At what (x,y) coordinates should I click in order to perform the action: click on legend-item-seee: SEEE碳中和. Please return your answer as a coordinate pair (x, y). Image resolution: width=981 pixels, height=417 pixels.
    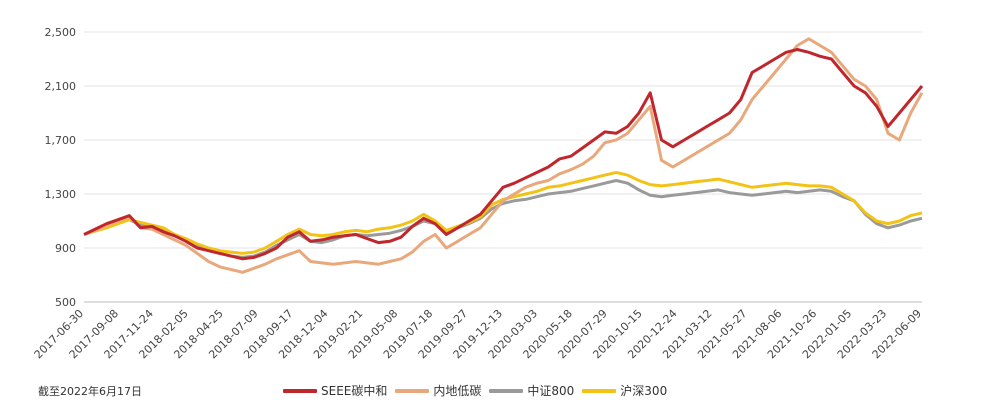
    Looking at the image, I should click on (335, 390).